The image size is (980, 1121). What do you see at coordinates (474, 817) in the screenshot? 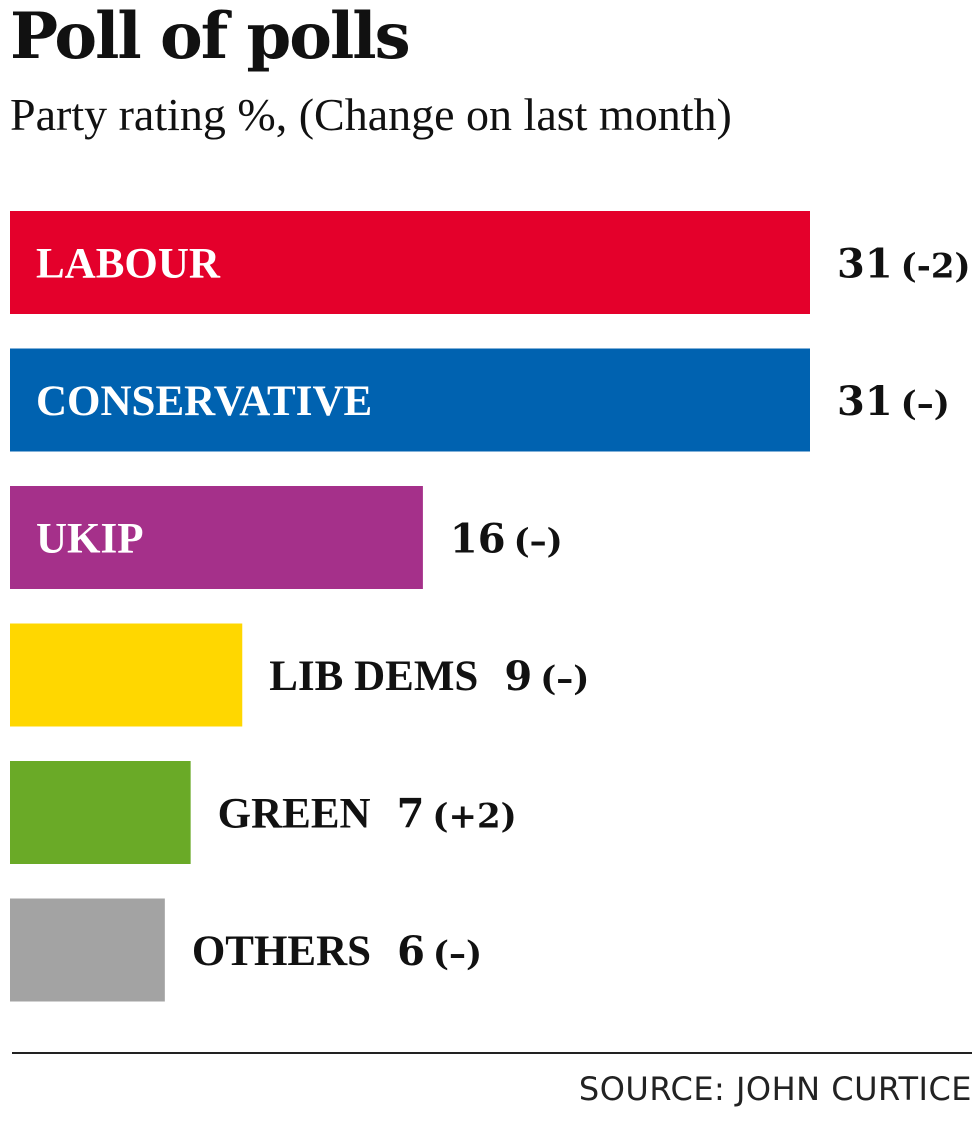
I see `change-label-green: (+2)` at bounding box center [474, 817].